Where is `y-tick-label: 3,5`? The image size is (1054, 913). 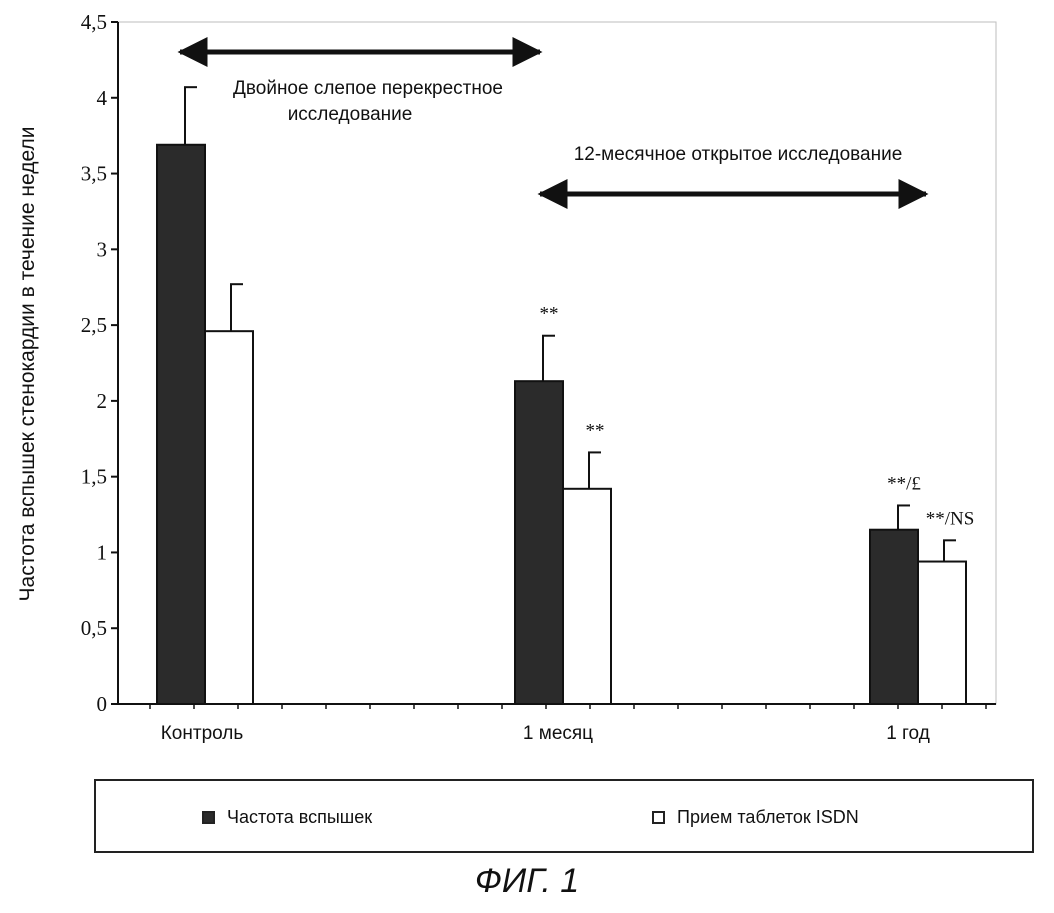
y-tick-label: 3,5 is located at coordinates (94, 174).